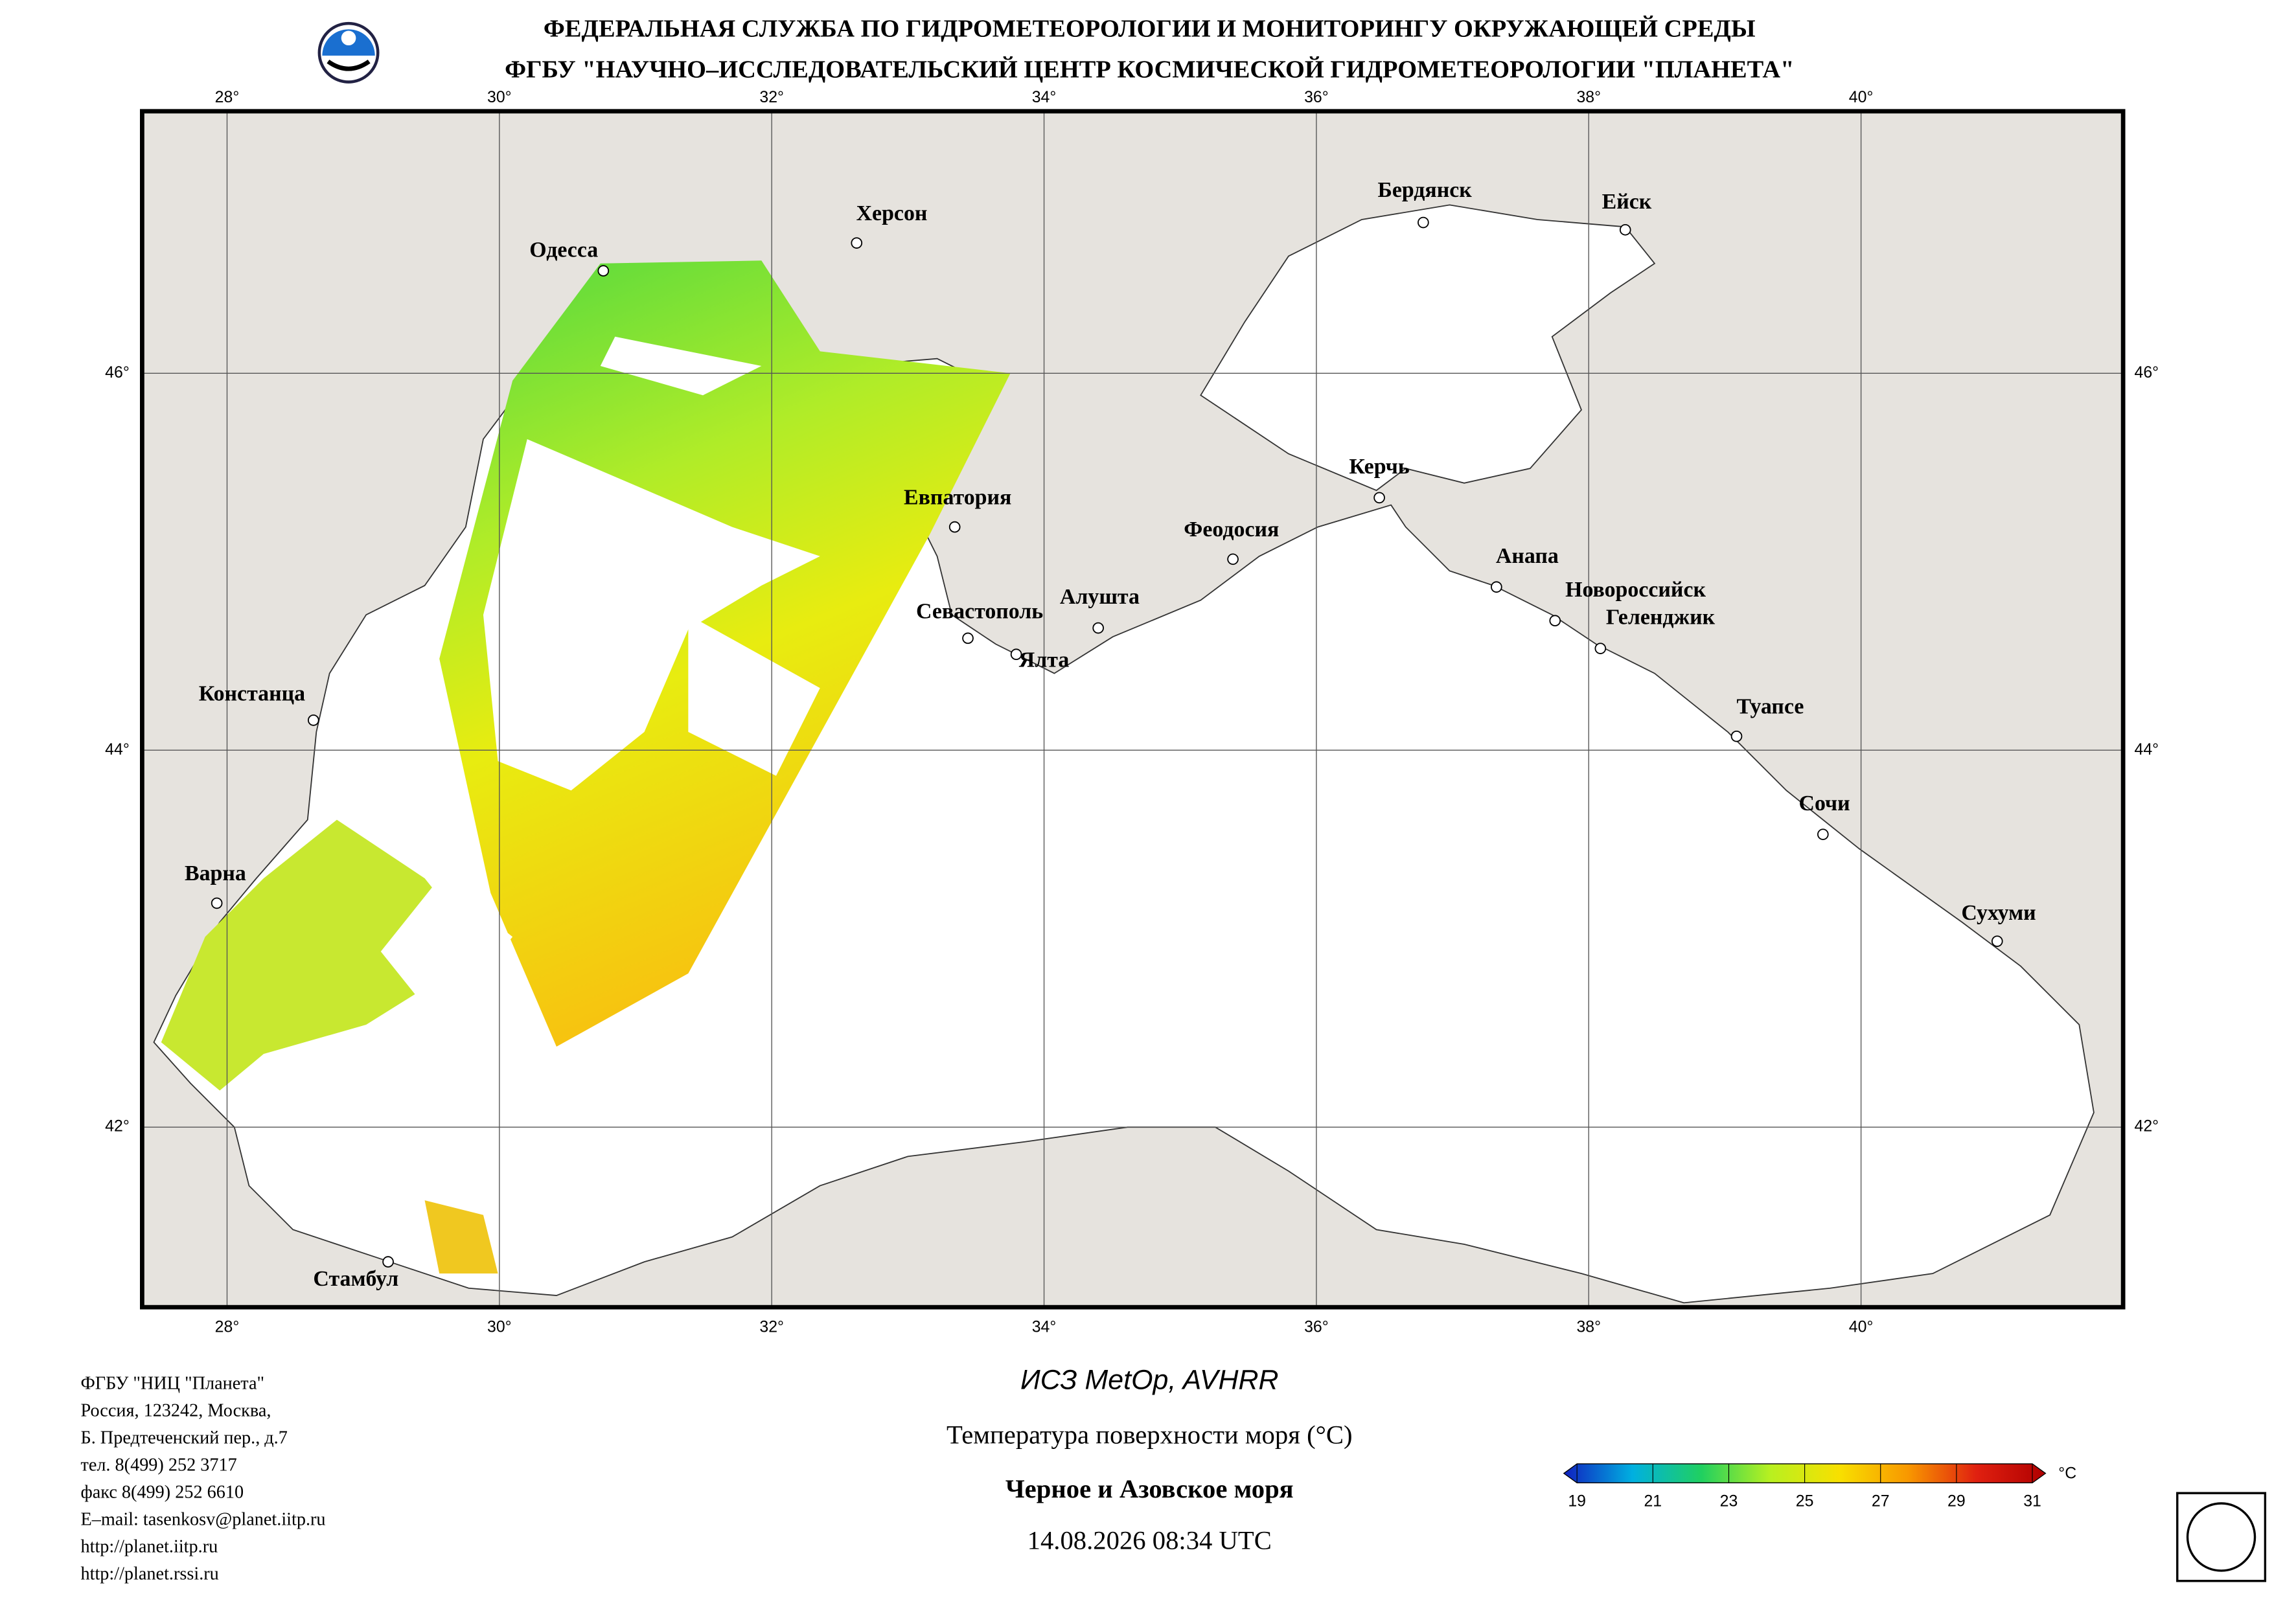  Describe the element at coordinates (348, 52) in the screenshot. I see `logo` at that location.